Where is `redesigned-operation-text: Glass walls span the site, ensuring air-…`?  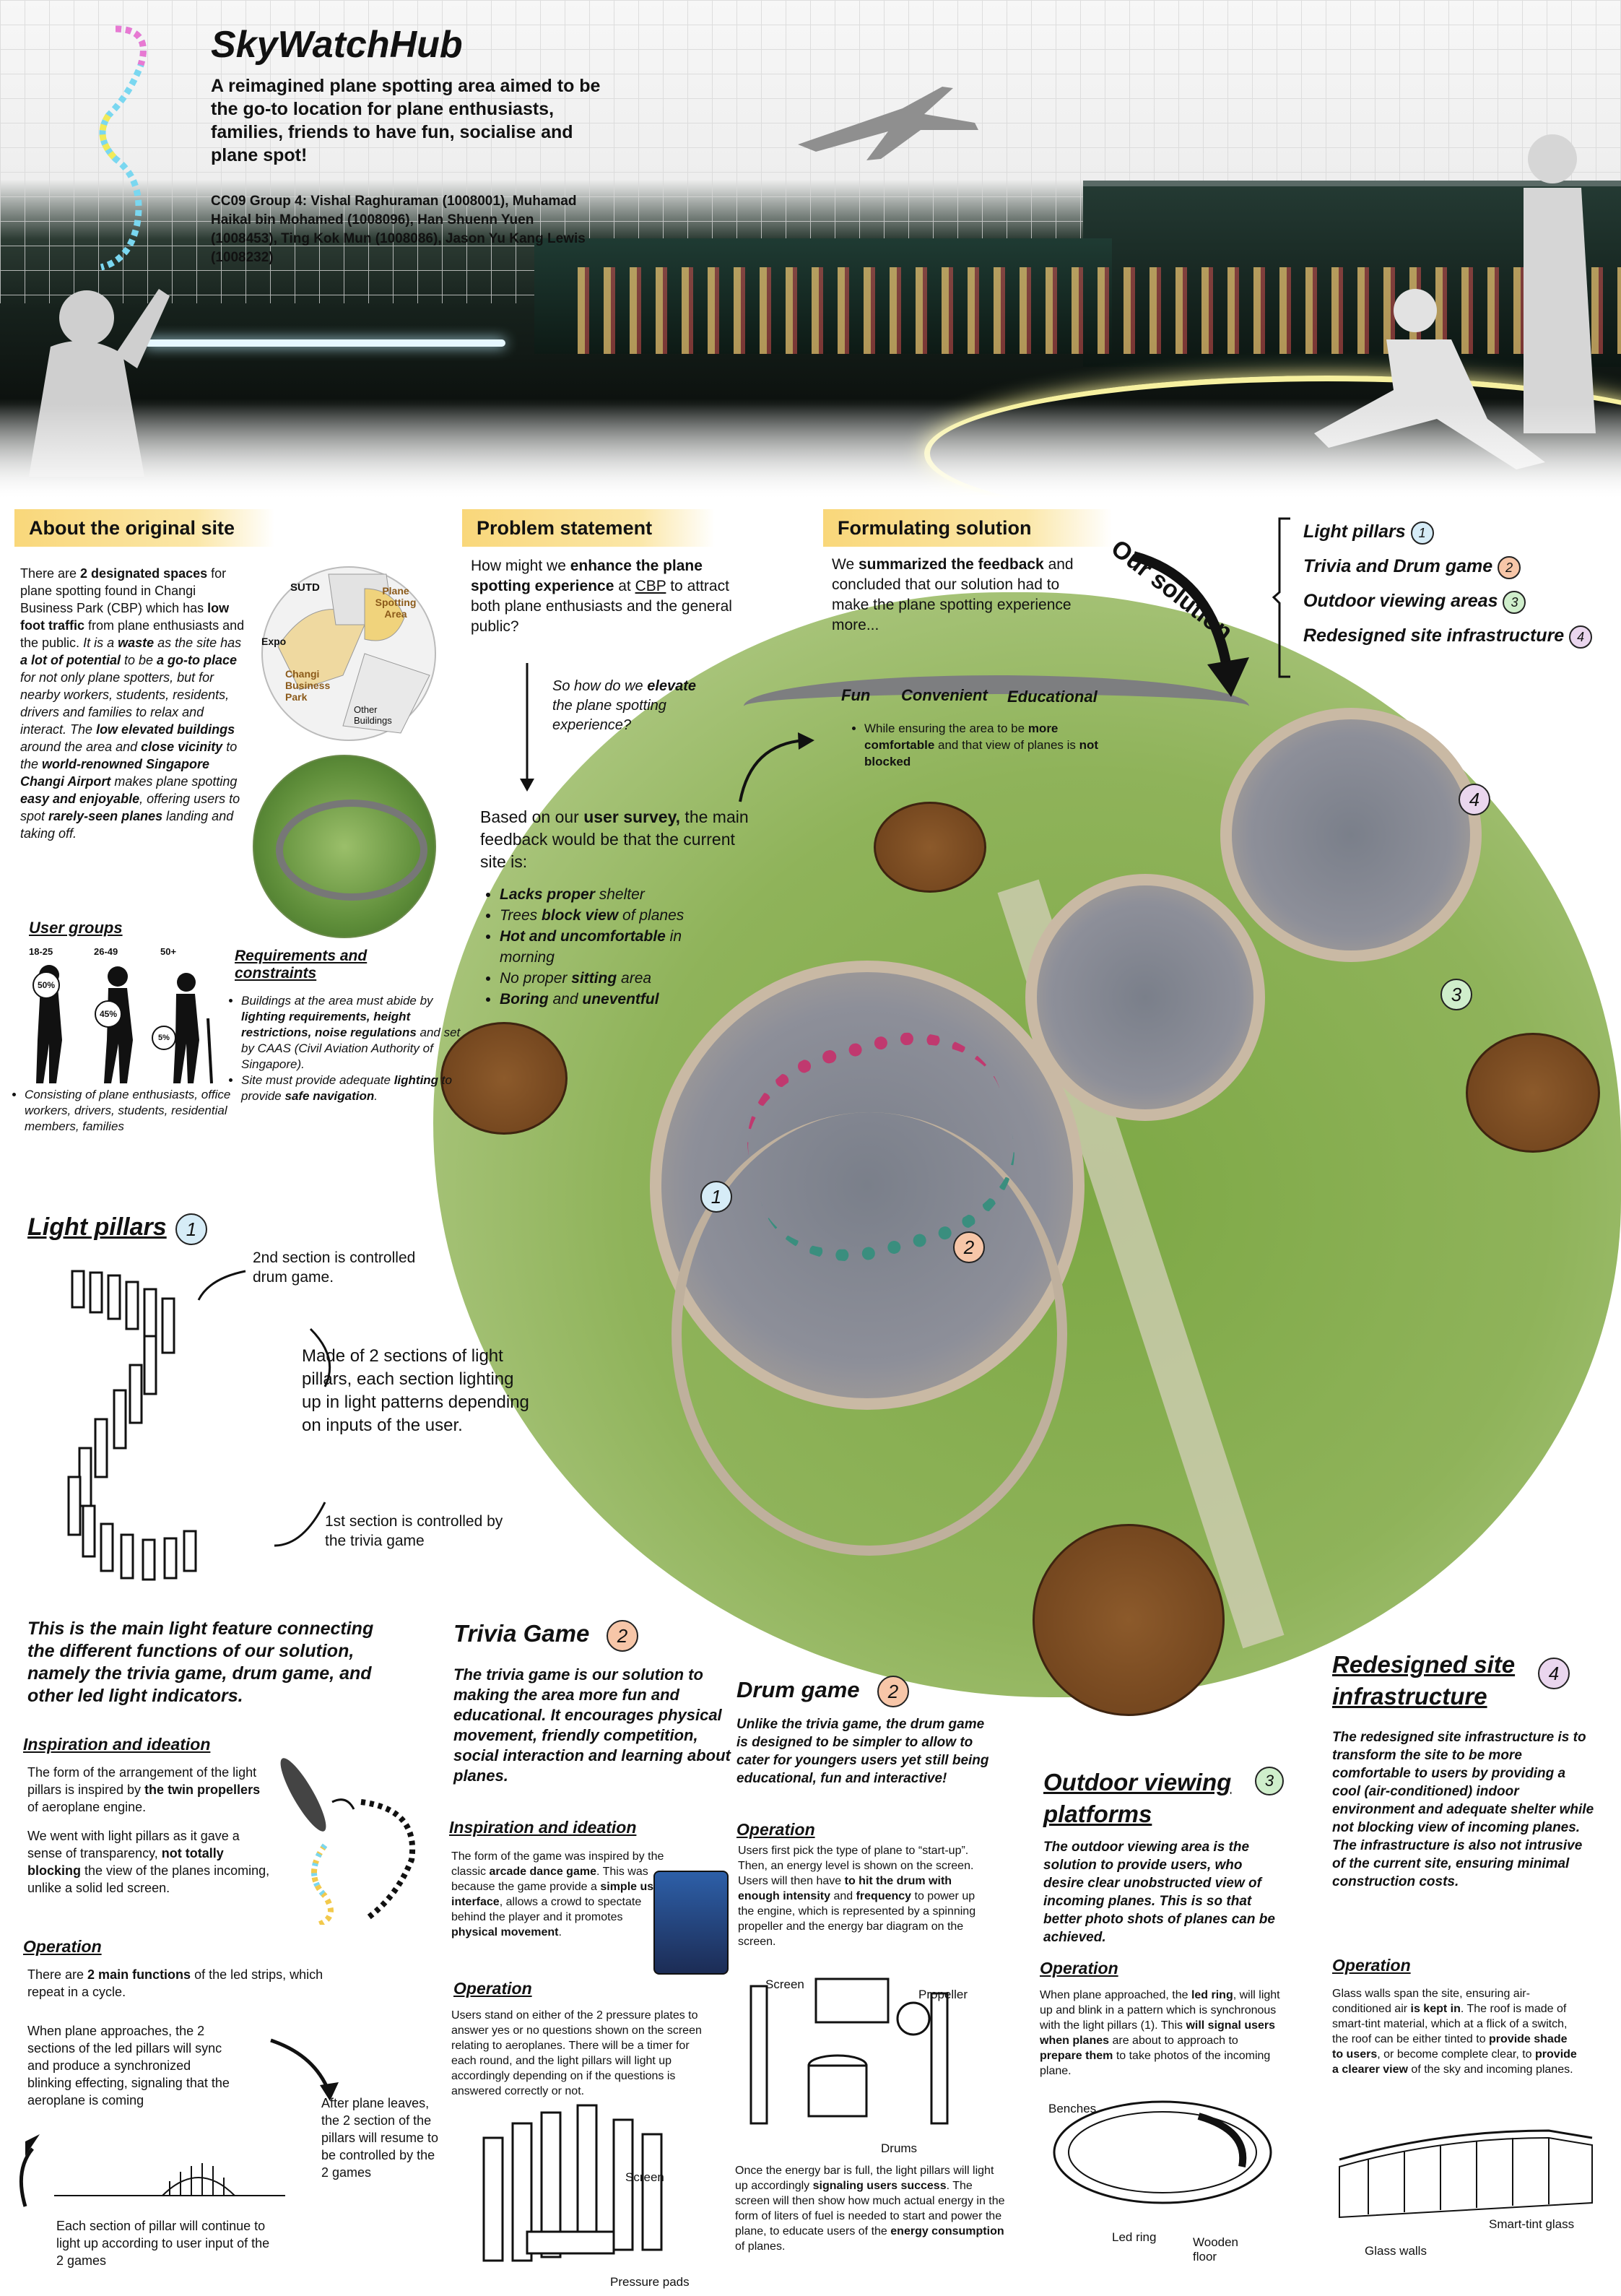 redesigned-operation-text: Glass walls span the site, ensuring air-… is located at coordinates (1455, 2031).